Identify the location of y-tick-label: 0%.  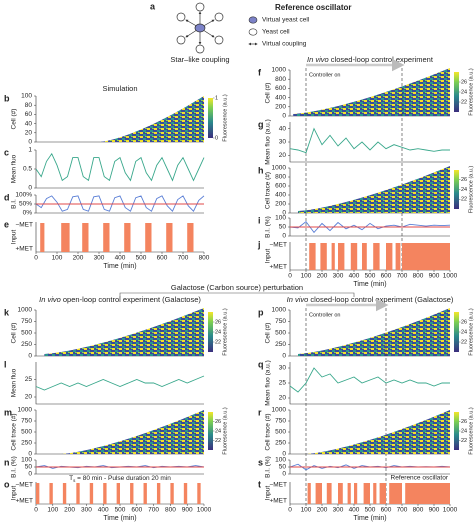
(28, 213).